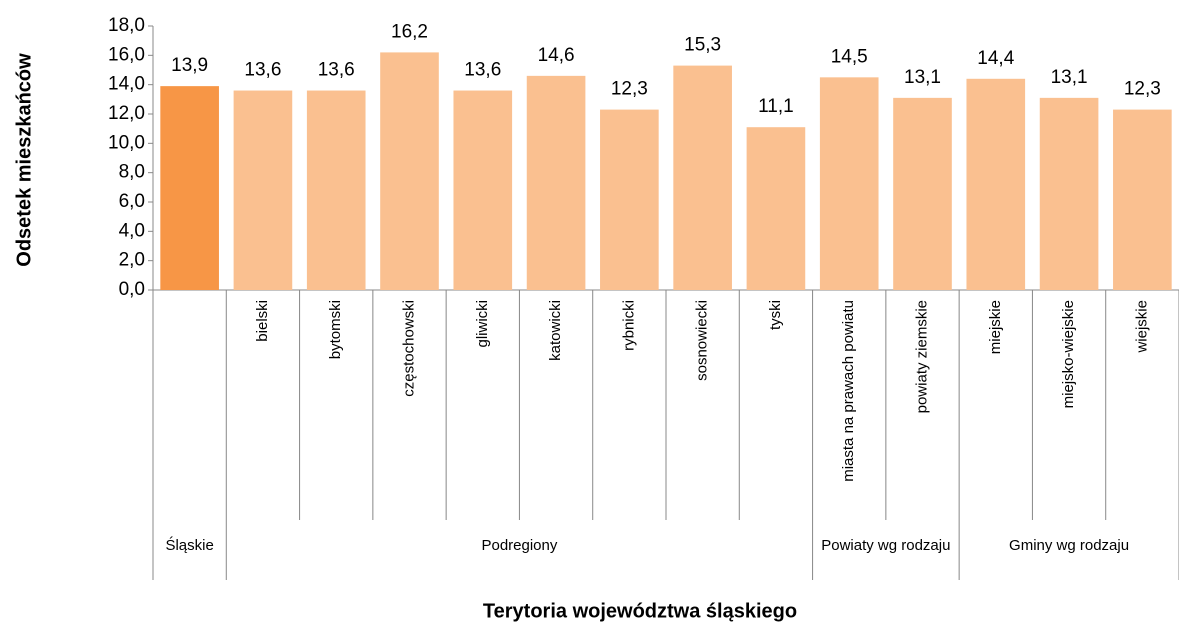  Describe the element at coordinates (132, 260) in the screenshot. I see `y-tick-label: 2,0` at that location.